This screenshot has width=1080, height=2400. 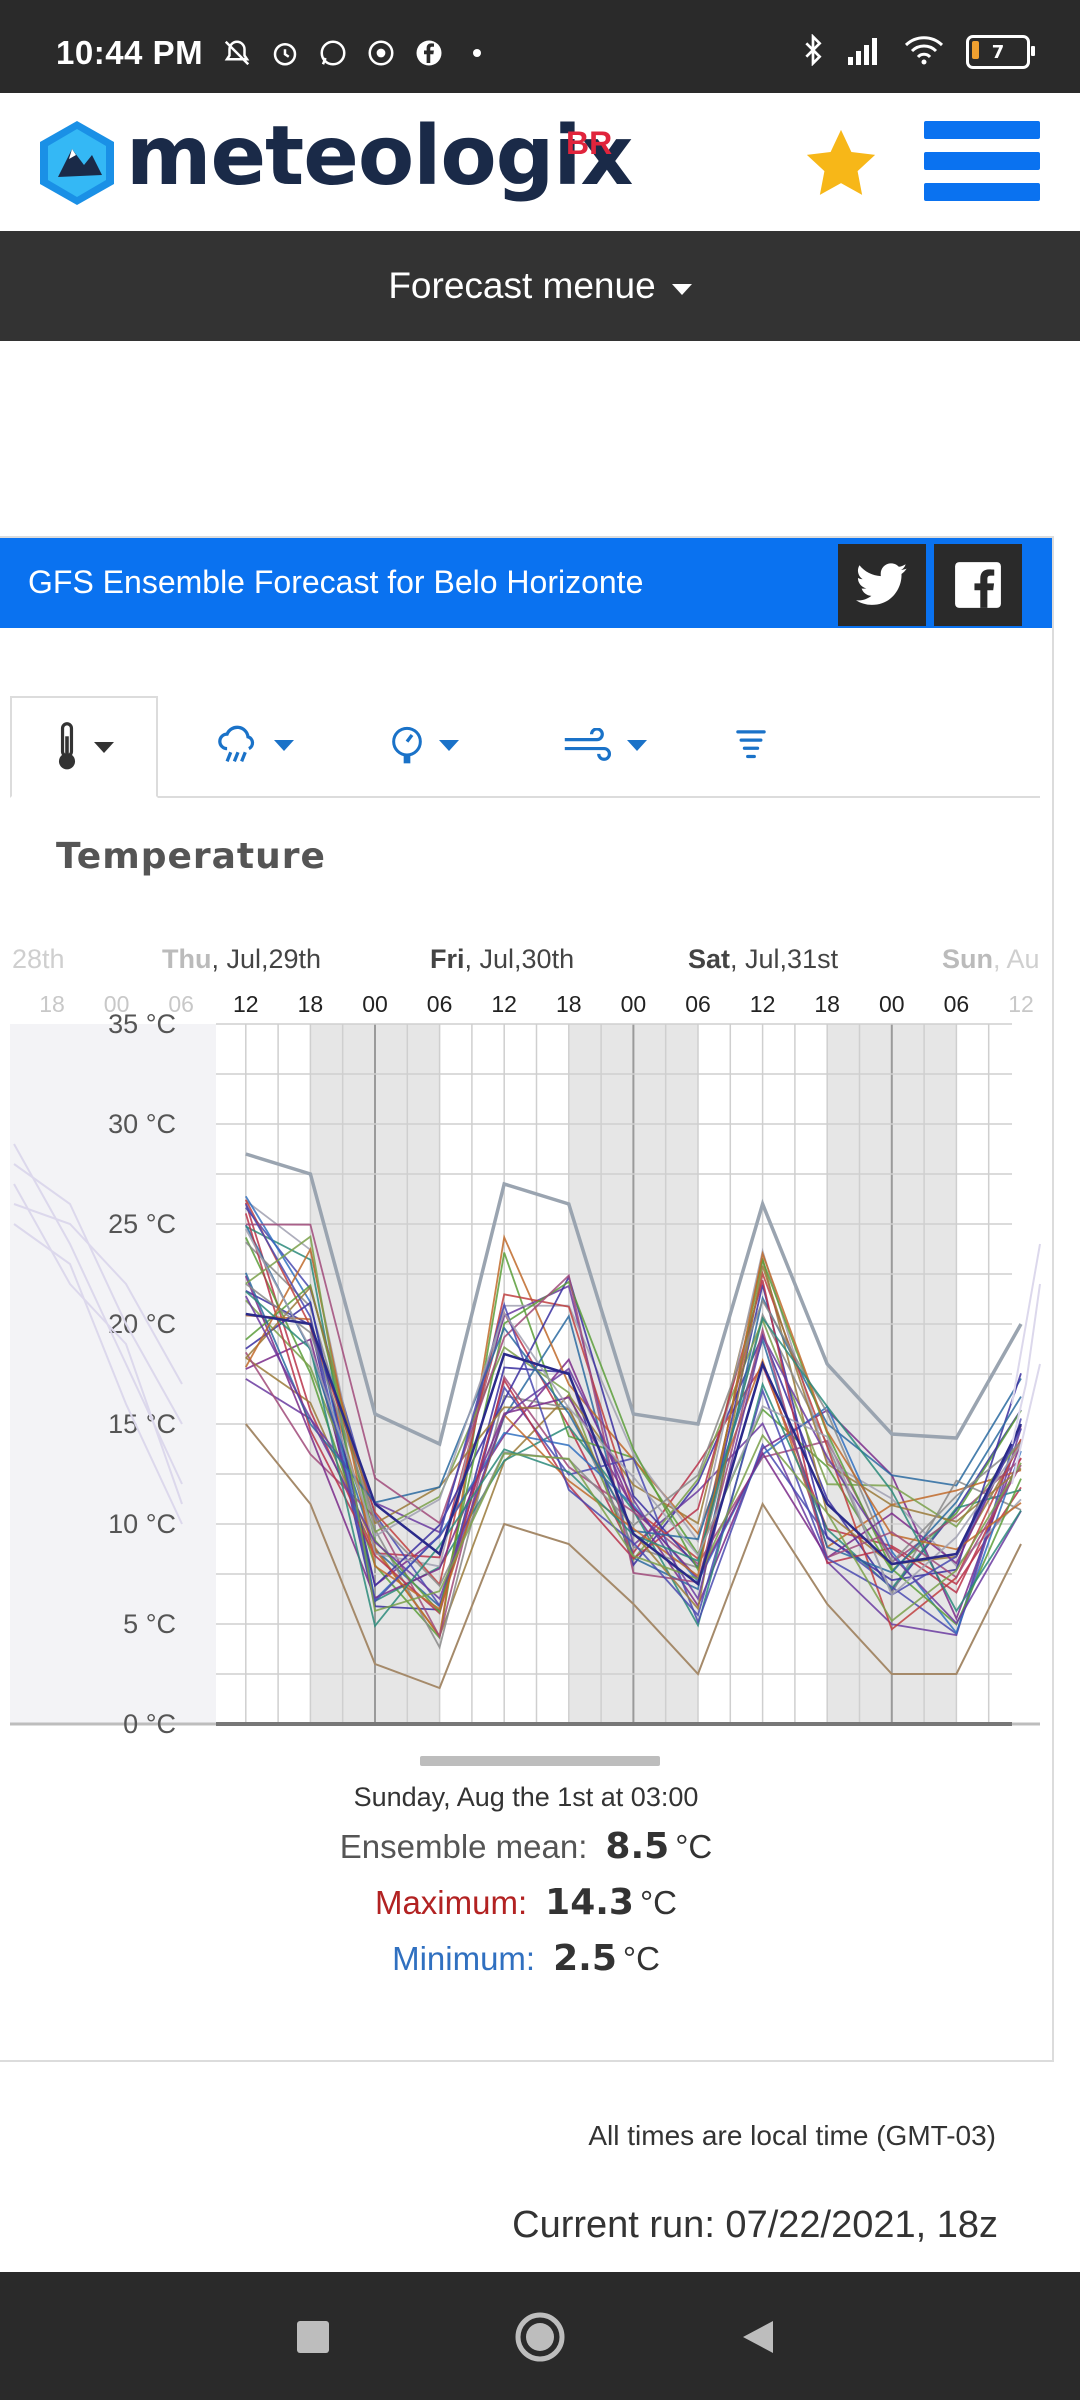 What do you see at coordinates (813, 51) in the screenshot?
I see `bluetooth-icon` at bounding box center [813, 51].